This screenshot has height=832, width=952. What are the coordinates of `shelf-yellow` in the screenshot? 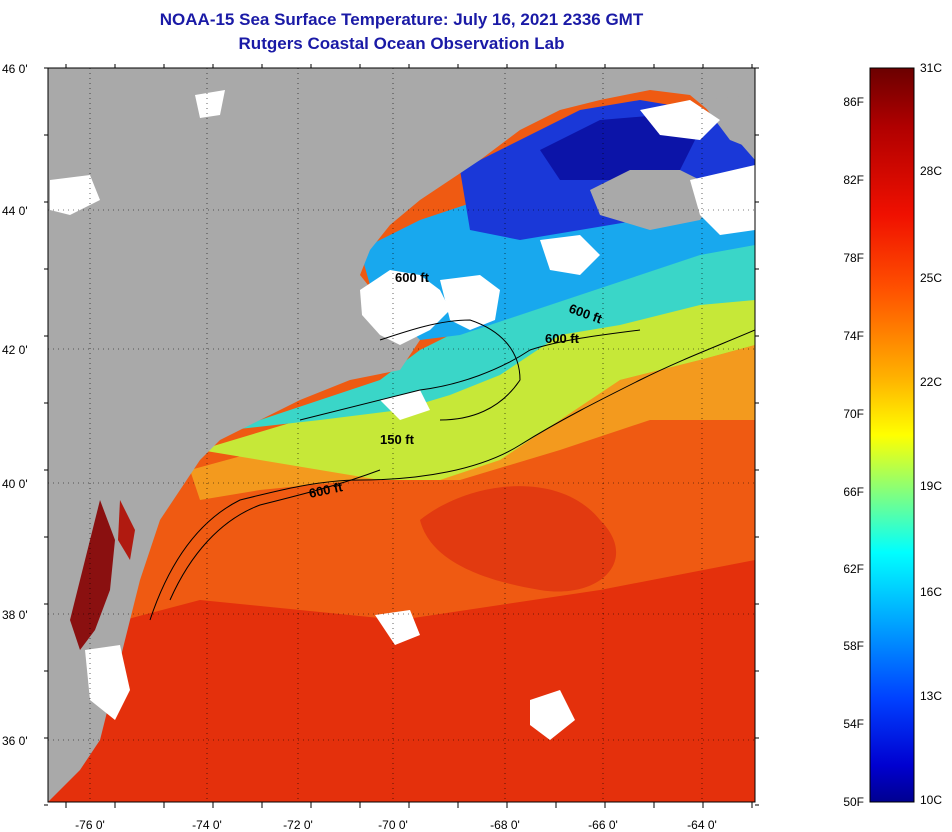 It's located at (477, 385).